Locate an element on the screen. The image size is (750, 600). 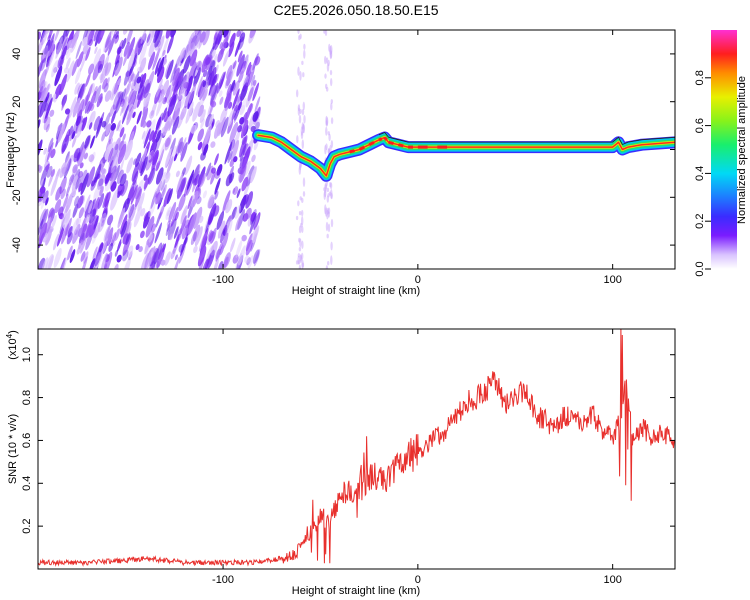
snr-x-tick-label: 100 is located at coordinates (612, 580).